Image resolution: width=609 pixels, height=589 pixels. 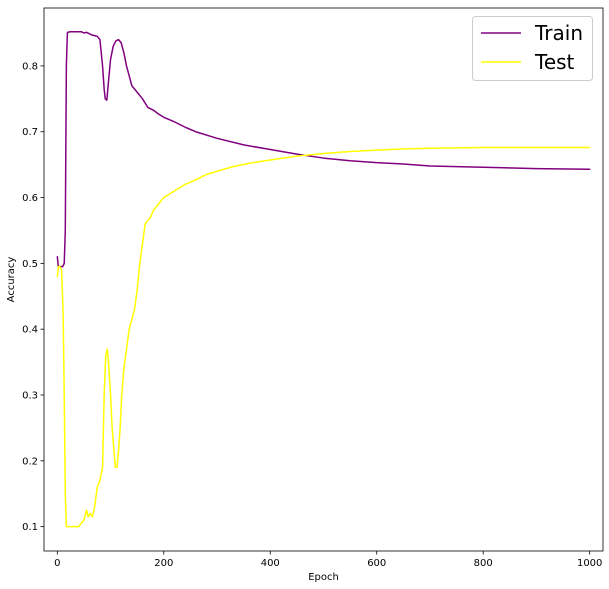 I want to click on y-tick-label: 0.5, so click(x=30, y=264).